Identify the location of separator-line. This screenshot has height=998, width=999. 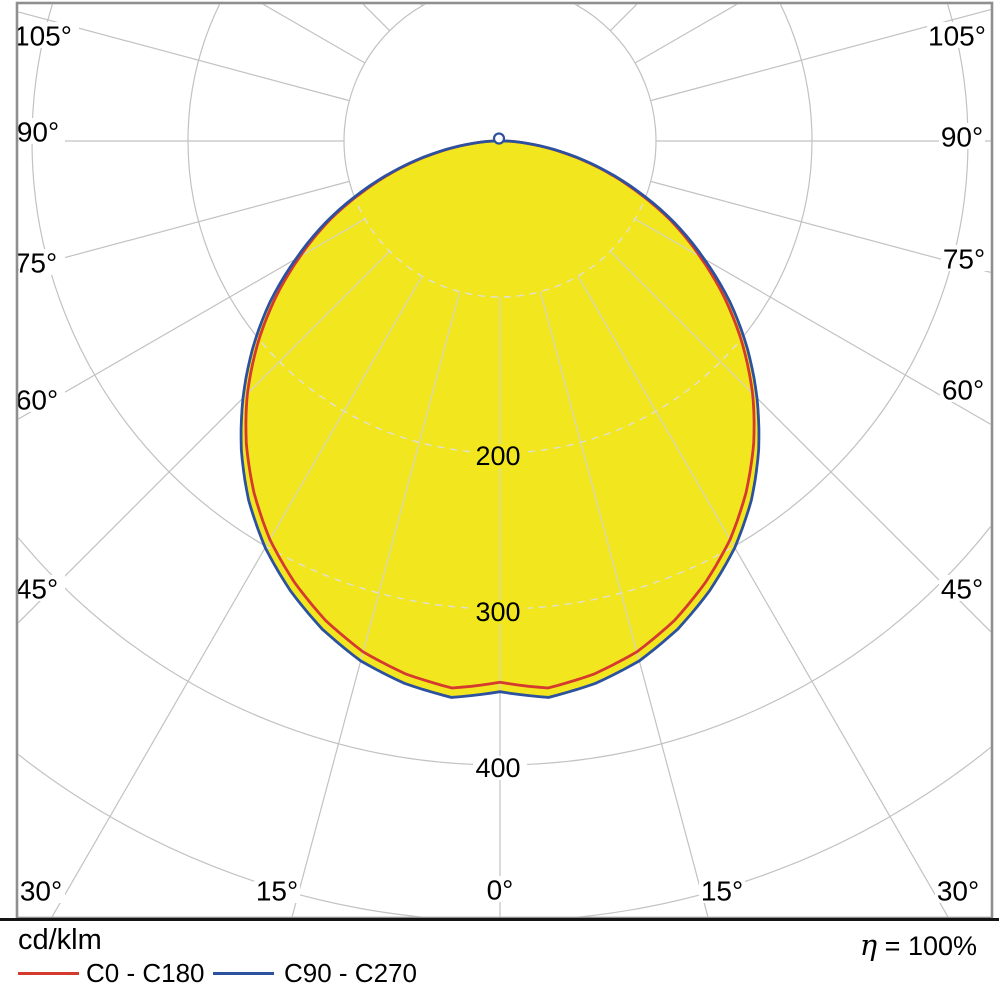
(499, 919).